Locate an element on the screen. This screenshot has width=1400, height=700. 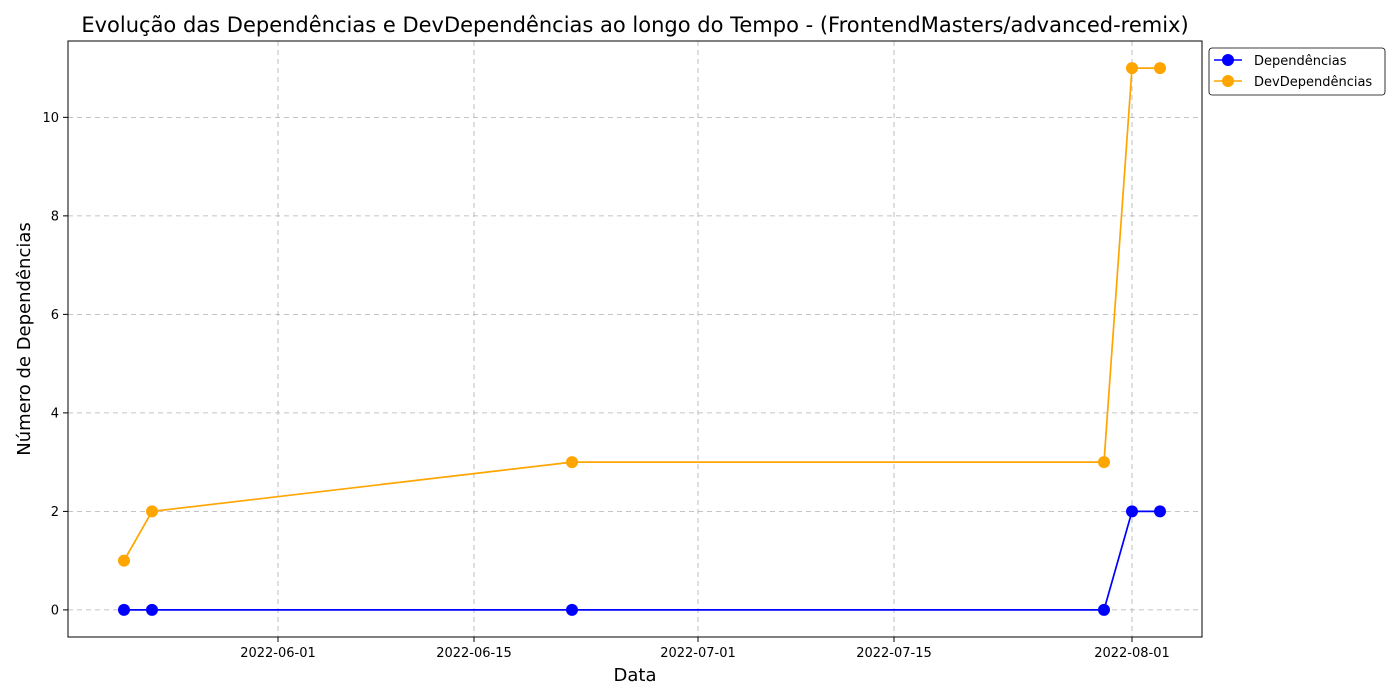
y-tick-label: 6 is located at coordinates (55, 315).